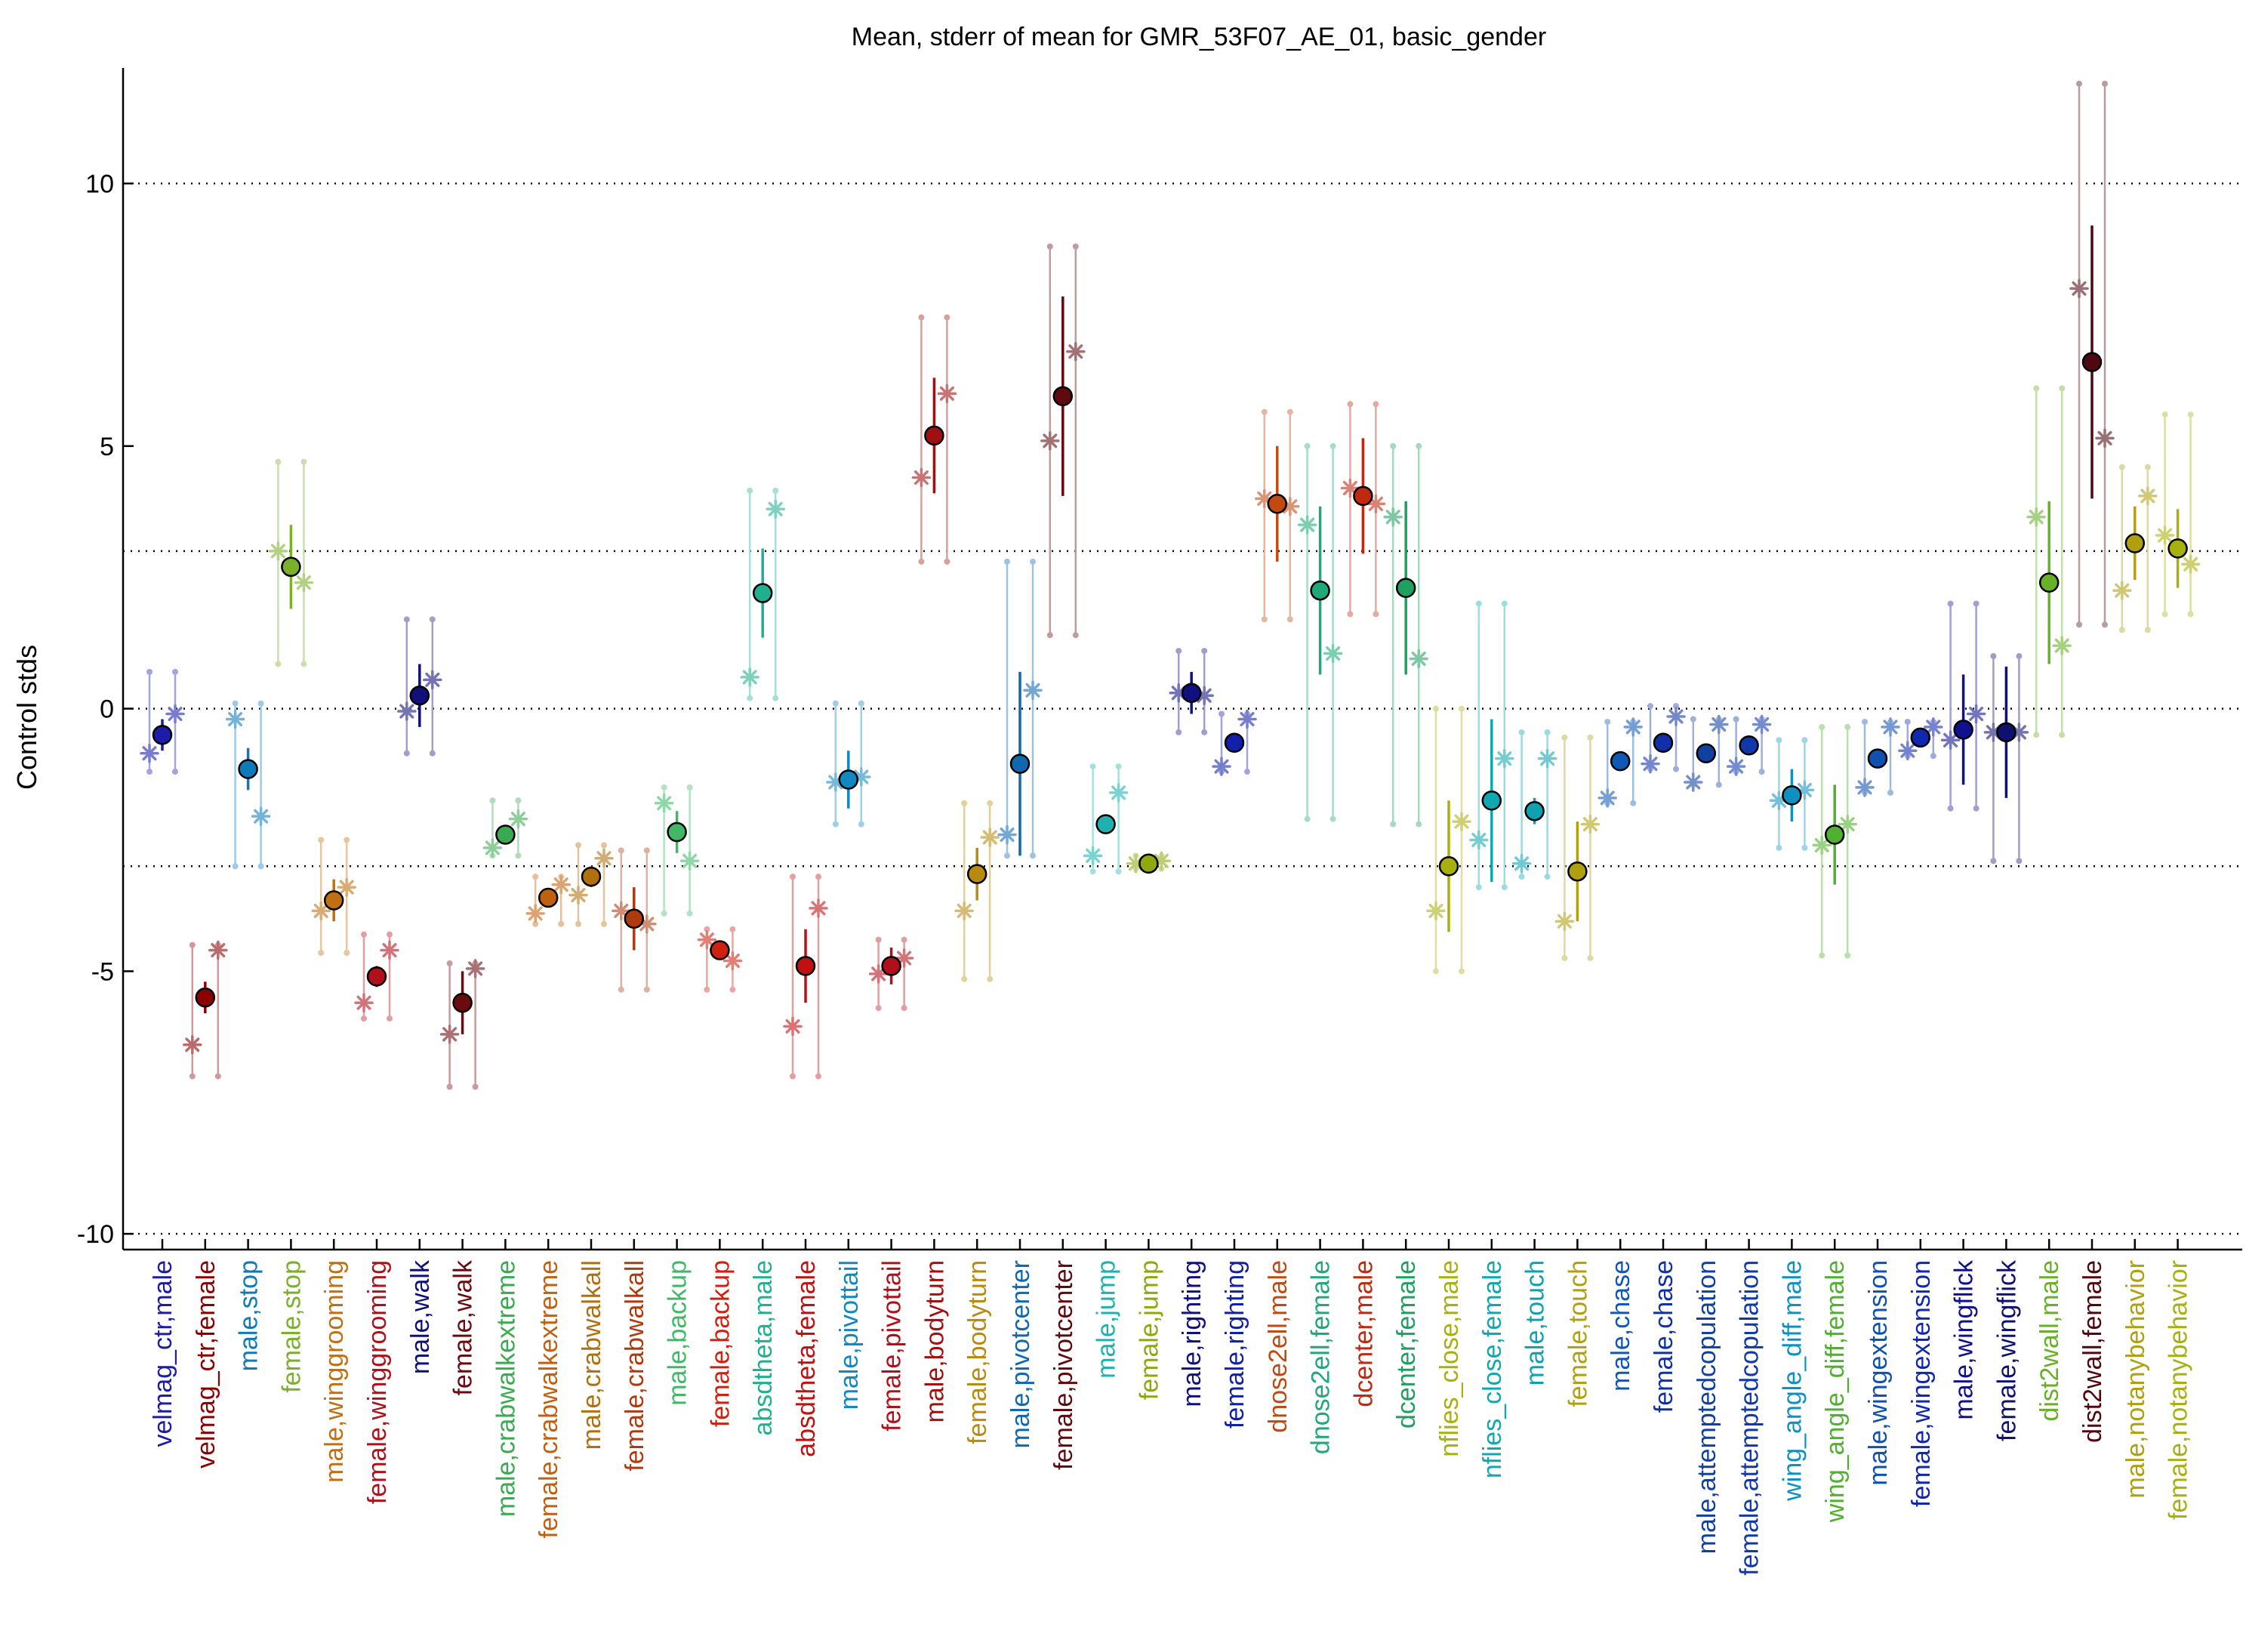 The image size is (2246, 1652). I want to click on x-tick-label: female,notanybehavior, so click(2179, 1390).